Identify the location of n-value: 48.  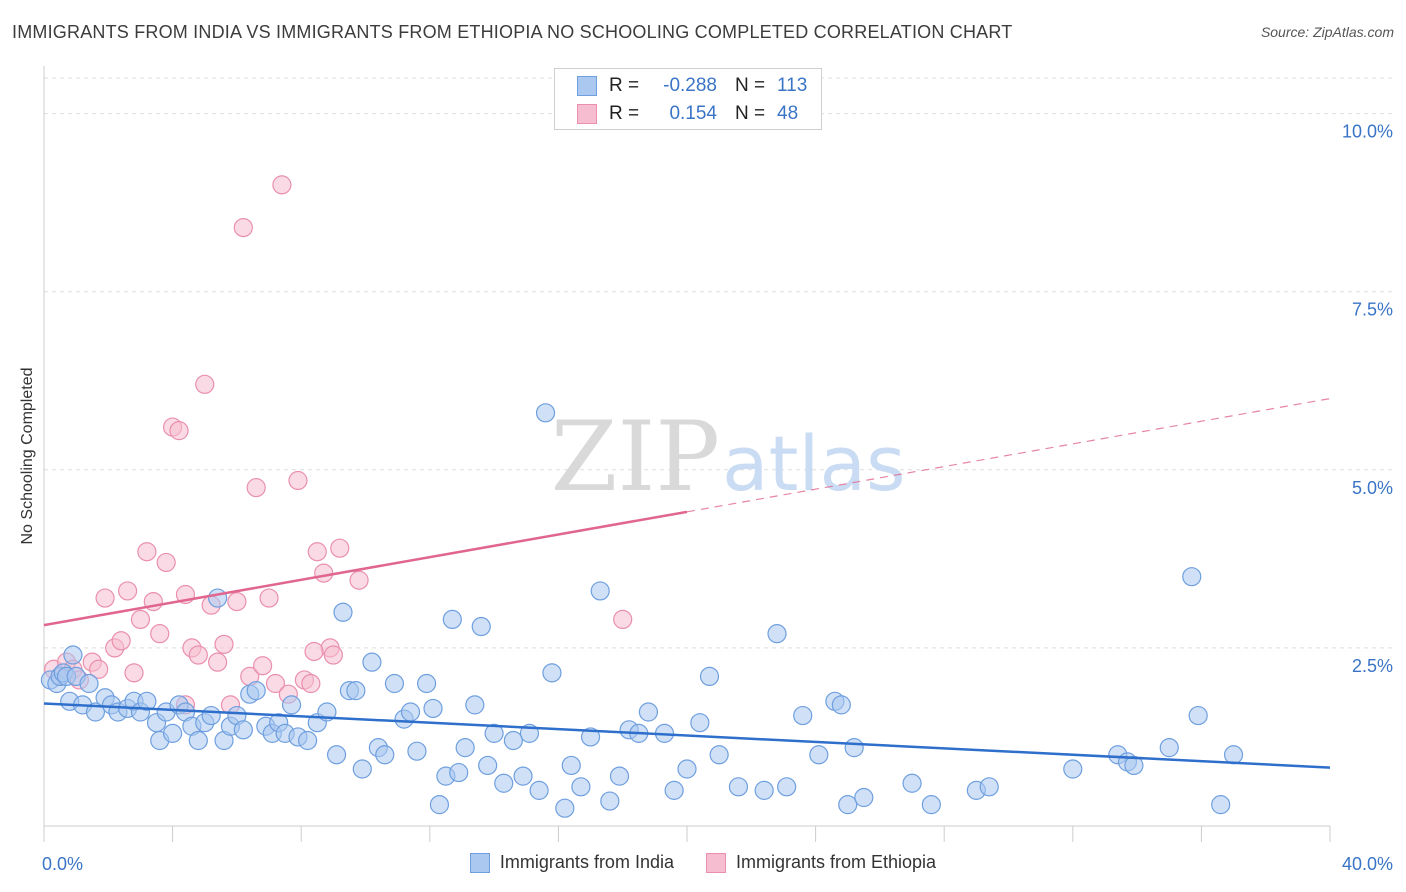
(788, 113).